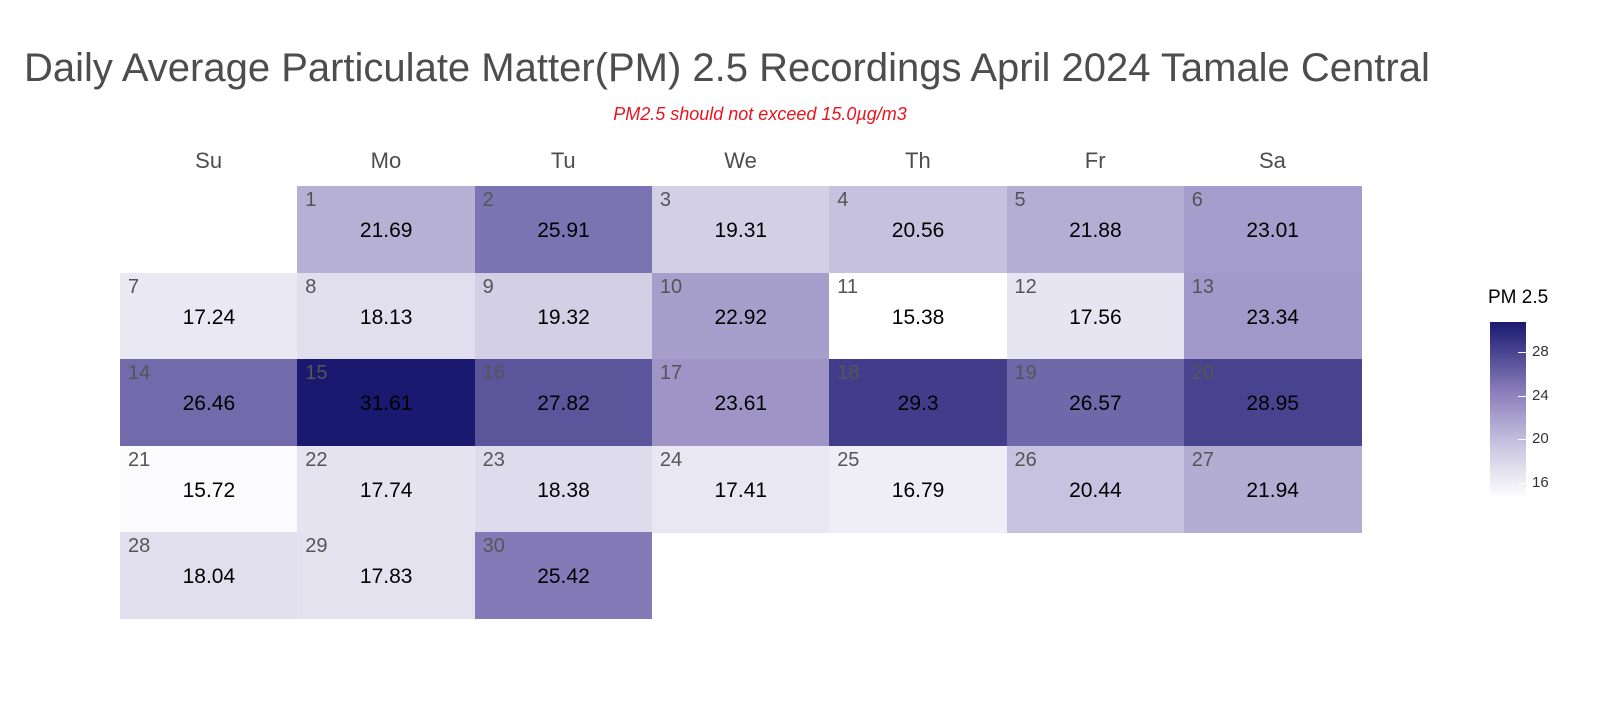 This screenshot has height=722, width=1600. Describe the element at coordinates (1540, 482) in the screenshot. I see `legend-tick-label: 16` at that location.